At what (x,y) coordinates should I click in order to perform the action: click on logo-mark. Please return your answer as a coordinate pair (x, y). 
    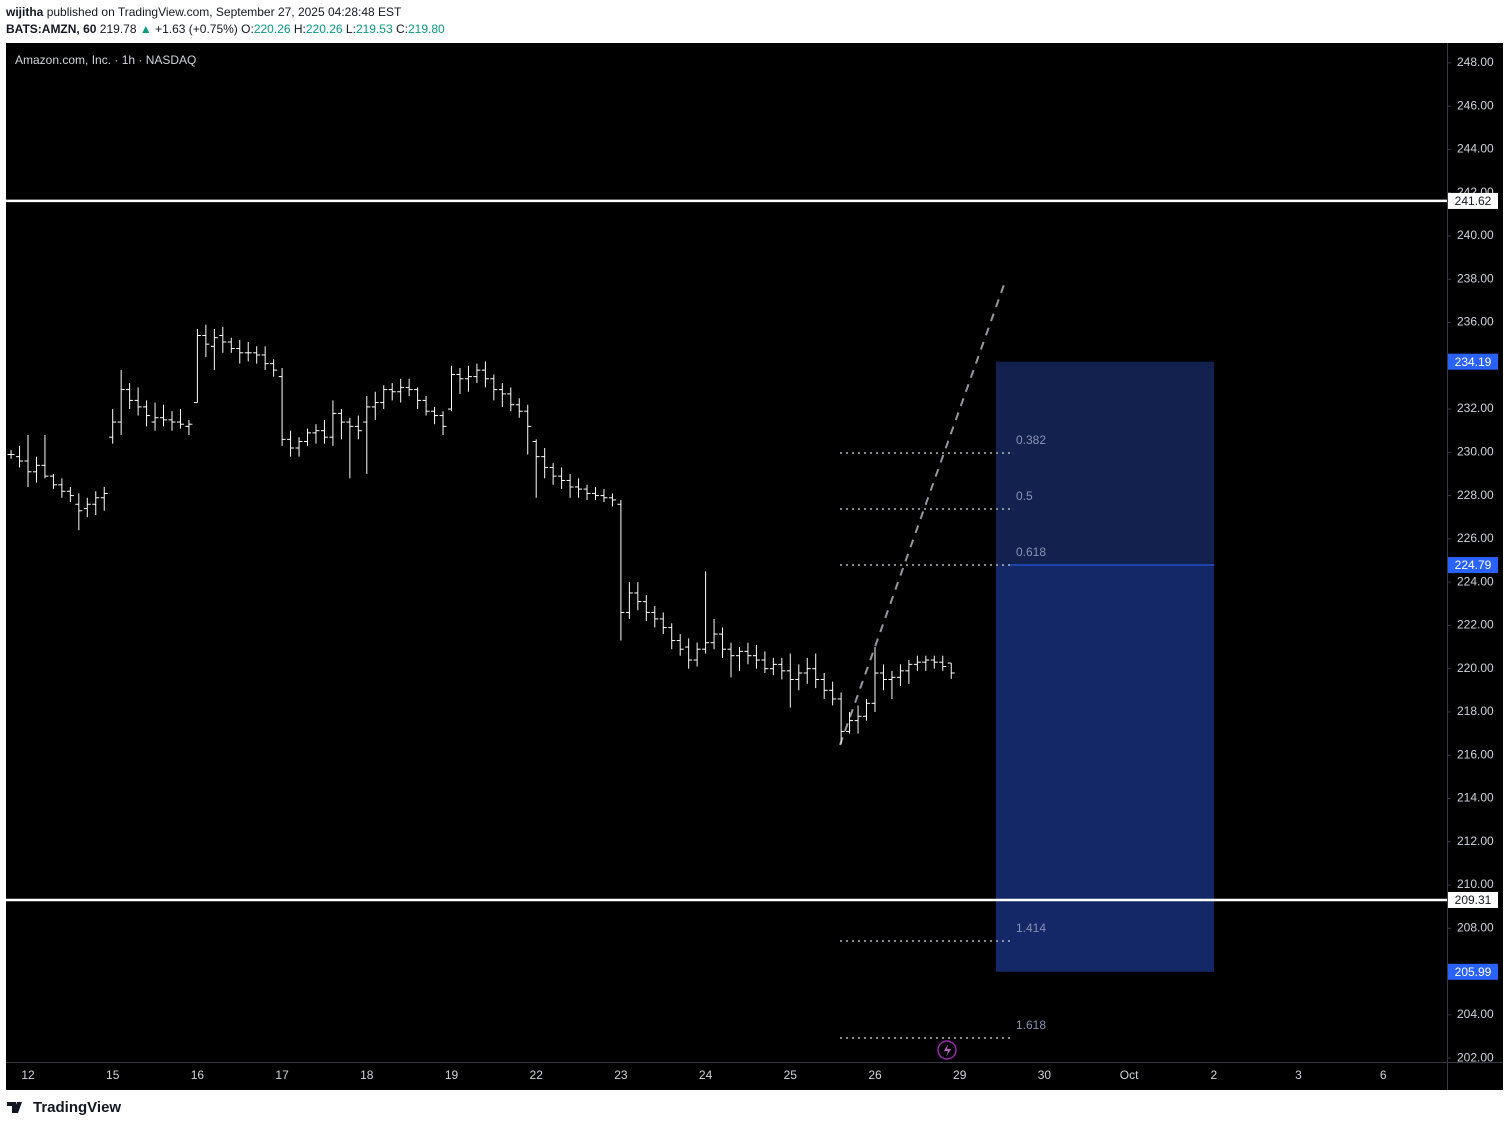
    Looking at the image, I should click on (14, 1107).